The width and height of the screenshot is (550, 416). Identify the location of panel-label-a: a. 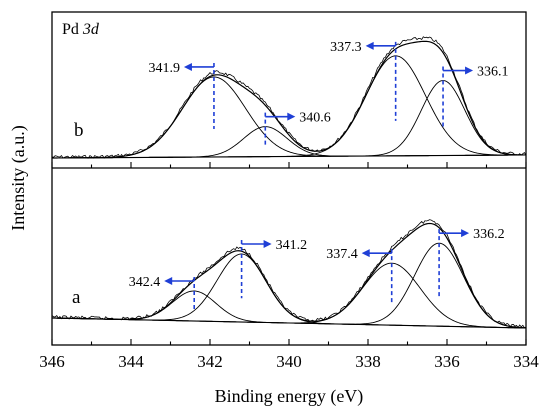
(76, 297).